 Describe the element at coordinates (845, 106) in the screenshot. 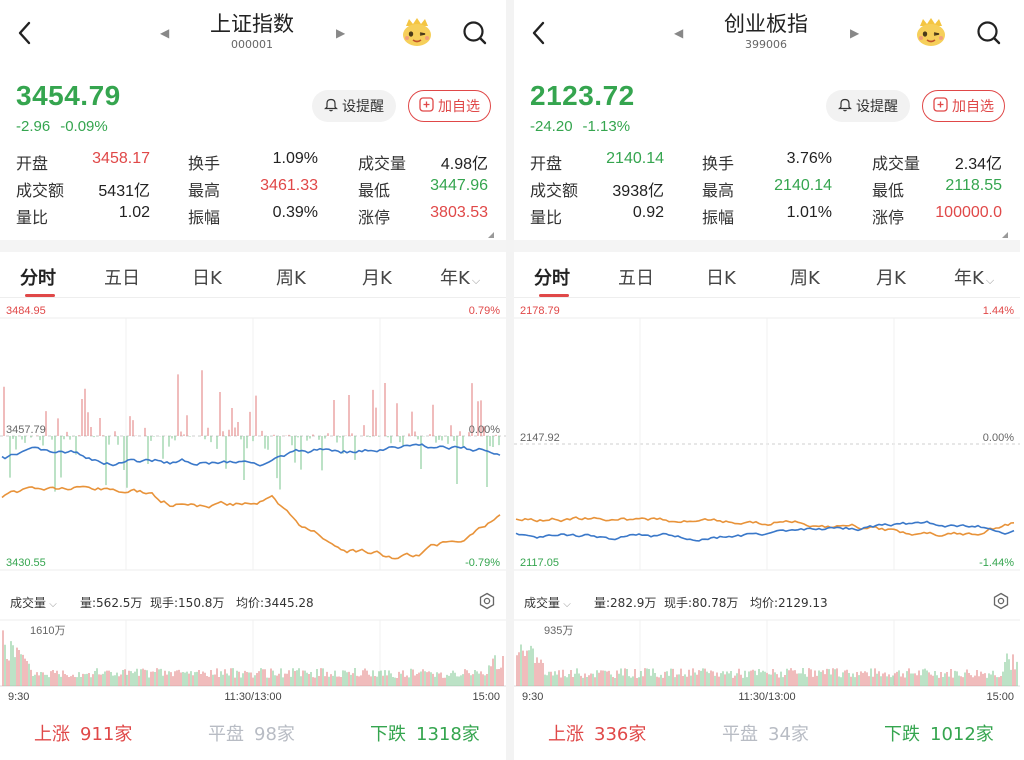

I see `bell-icon` at that location.